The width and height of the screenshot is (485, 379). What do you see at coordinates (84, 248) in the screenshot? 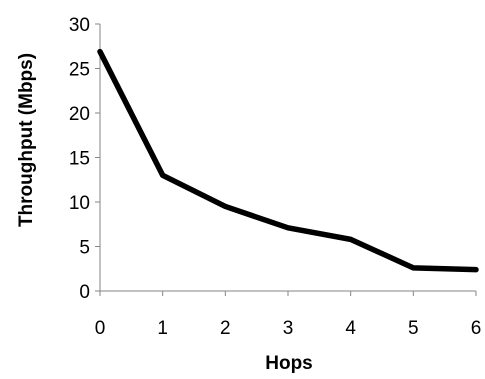
I see `y-tick-label: 5` at bounding box center [84, 248].